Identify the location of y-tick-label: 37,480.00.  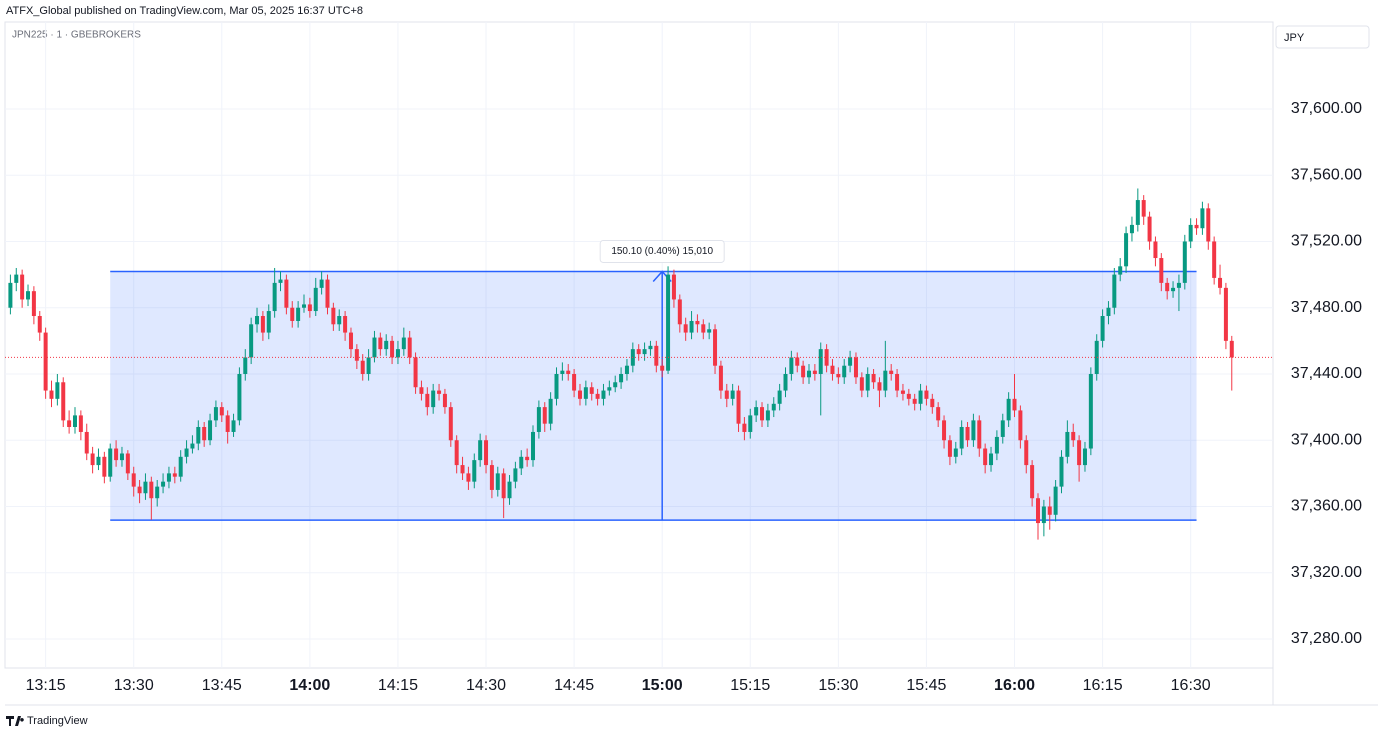
(1326, 307).